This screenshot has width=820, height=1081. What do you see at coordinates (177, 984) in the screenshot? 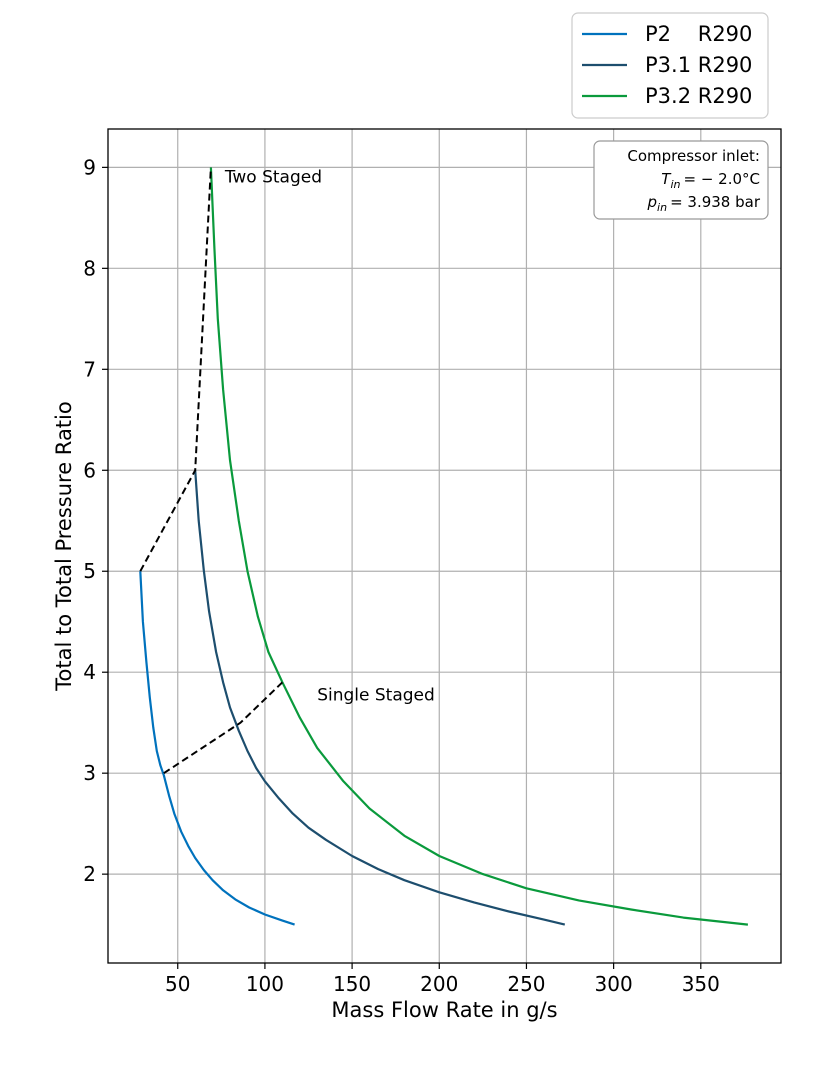
I see `x-tick-label: 50` at bounding box center [177, 984].